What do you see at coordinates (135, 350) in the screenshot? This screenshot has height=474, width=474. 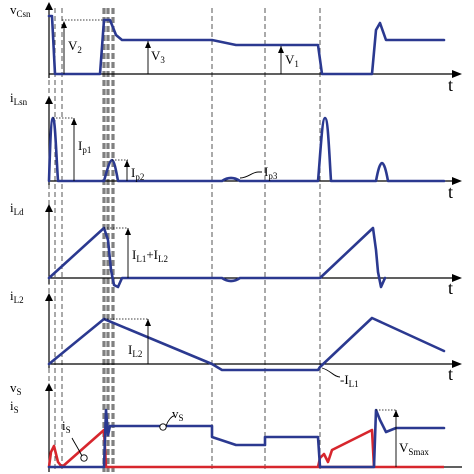 I see `il2-label: IL2` at bounding box center [135, 350].